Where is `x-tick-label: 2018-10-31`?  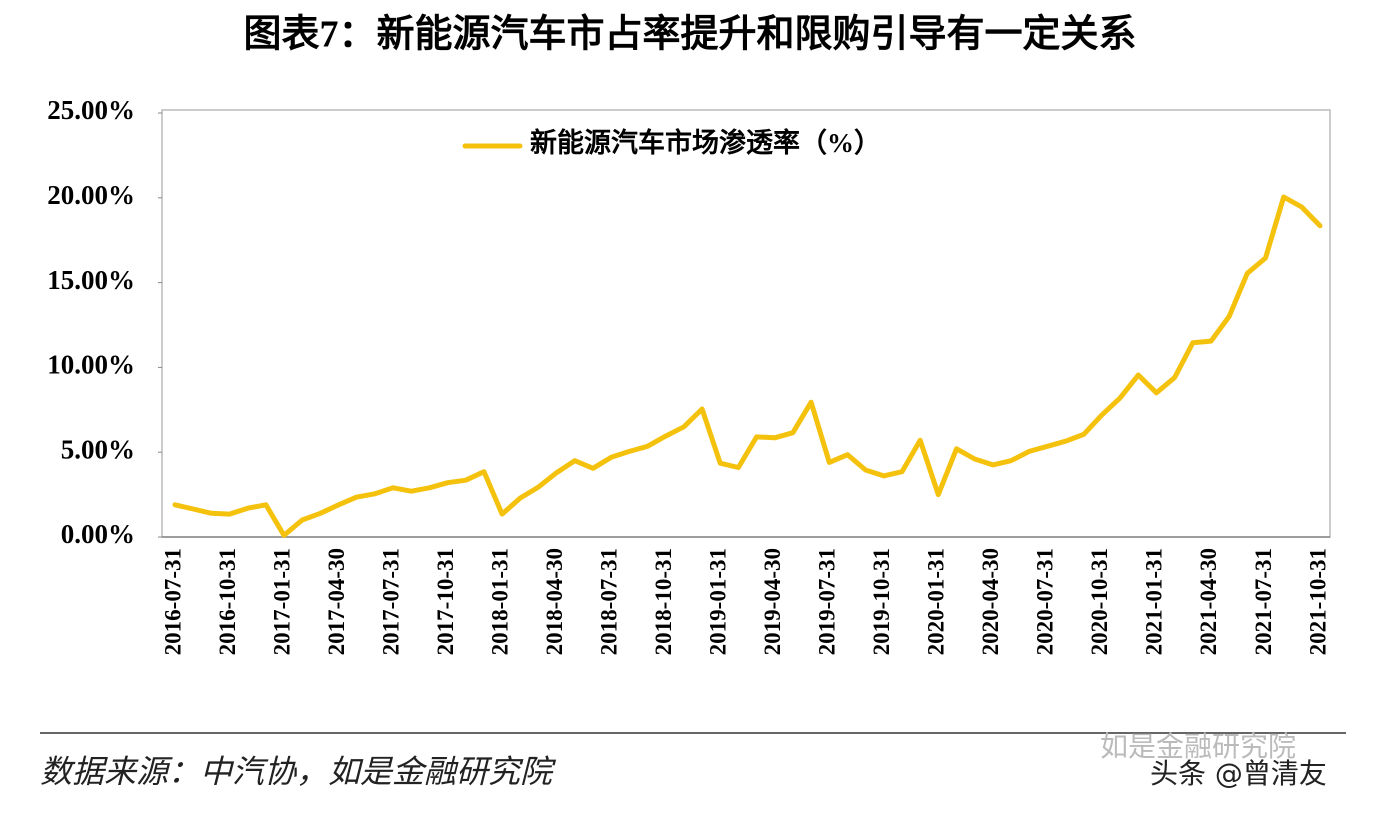
x-tick-label: 2018-10-31 is located at coordinates (663, 601).